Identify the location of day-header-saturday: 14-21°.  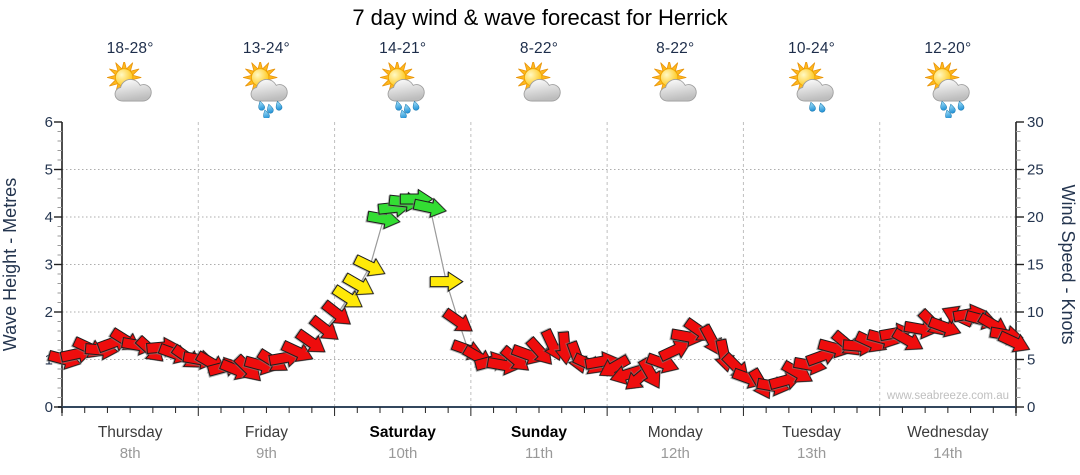
(403, 79).